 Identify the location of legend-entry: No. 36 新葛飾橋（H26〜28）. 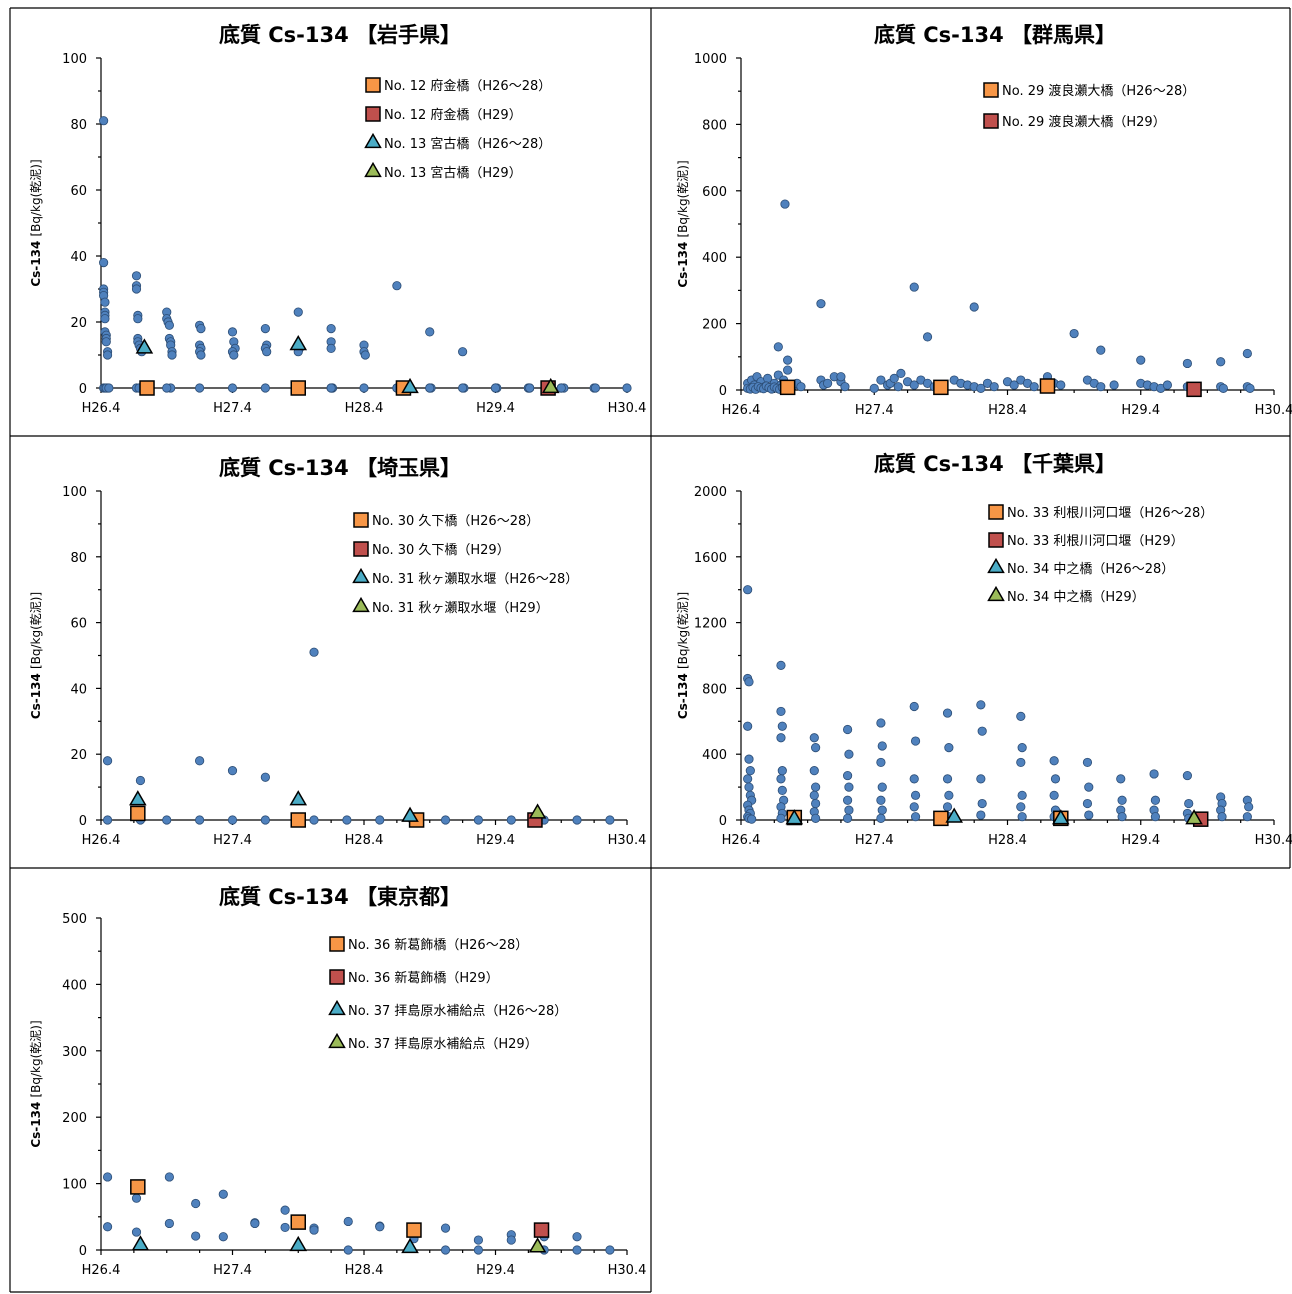
(438, 945).